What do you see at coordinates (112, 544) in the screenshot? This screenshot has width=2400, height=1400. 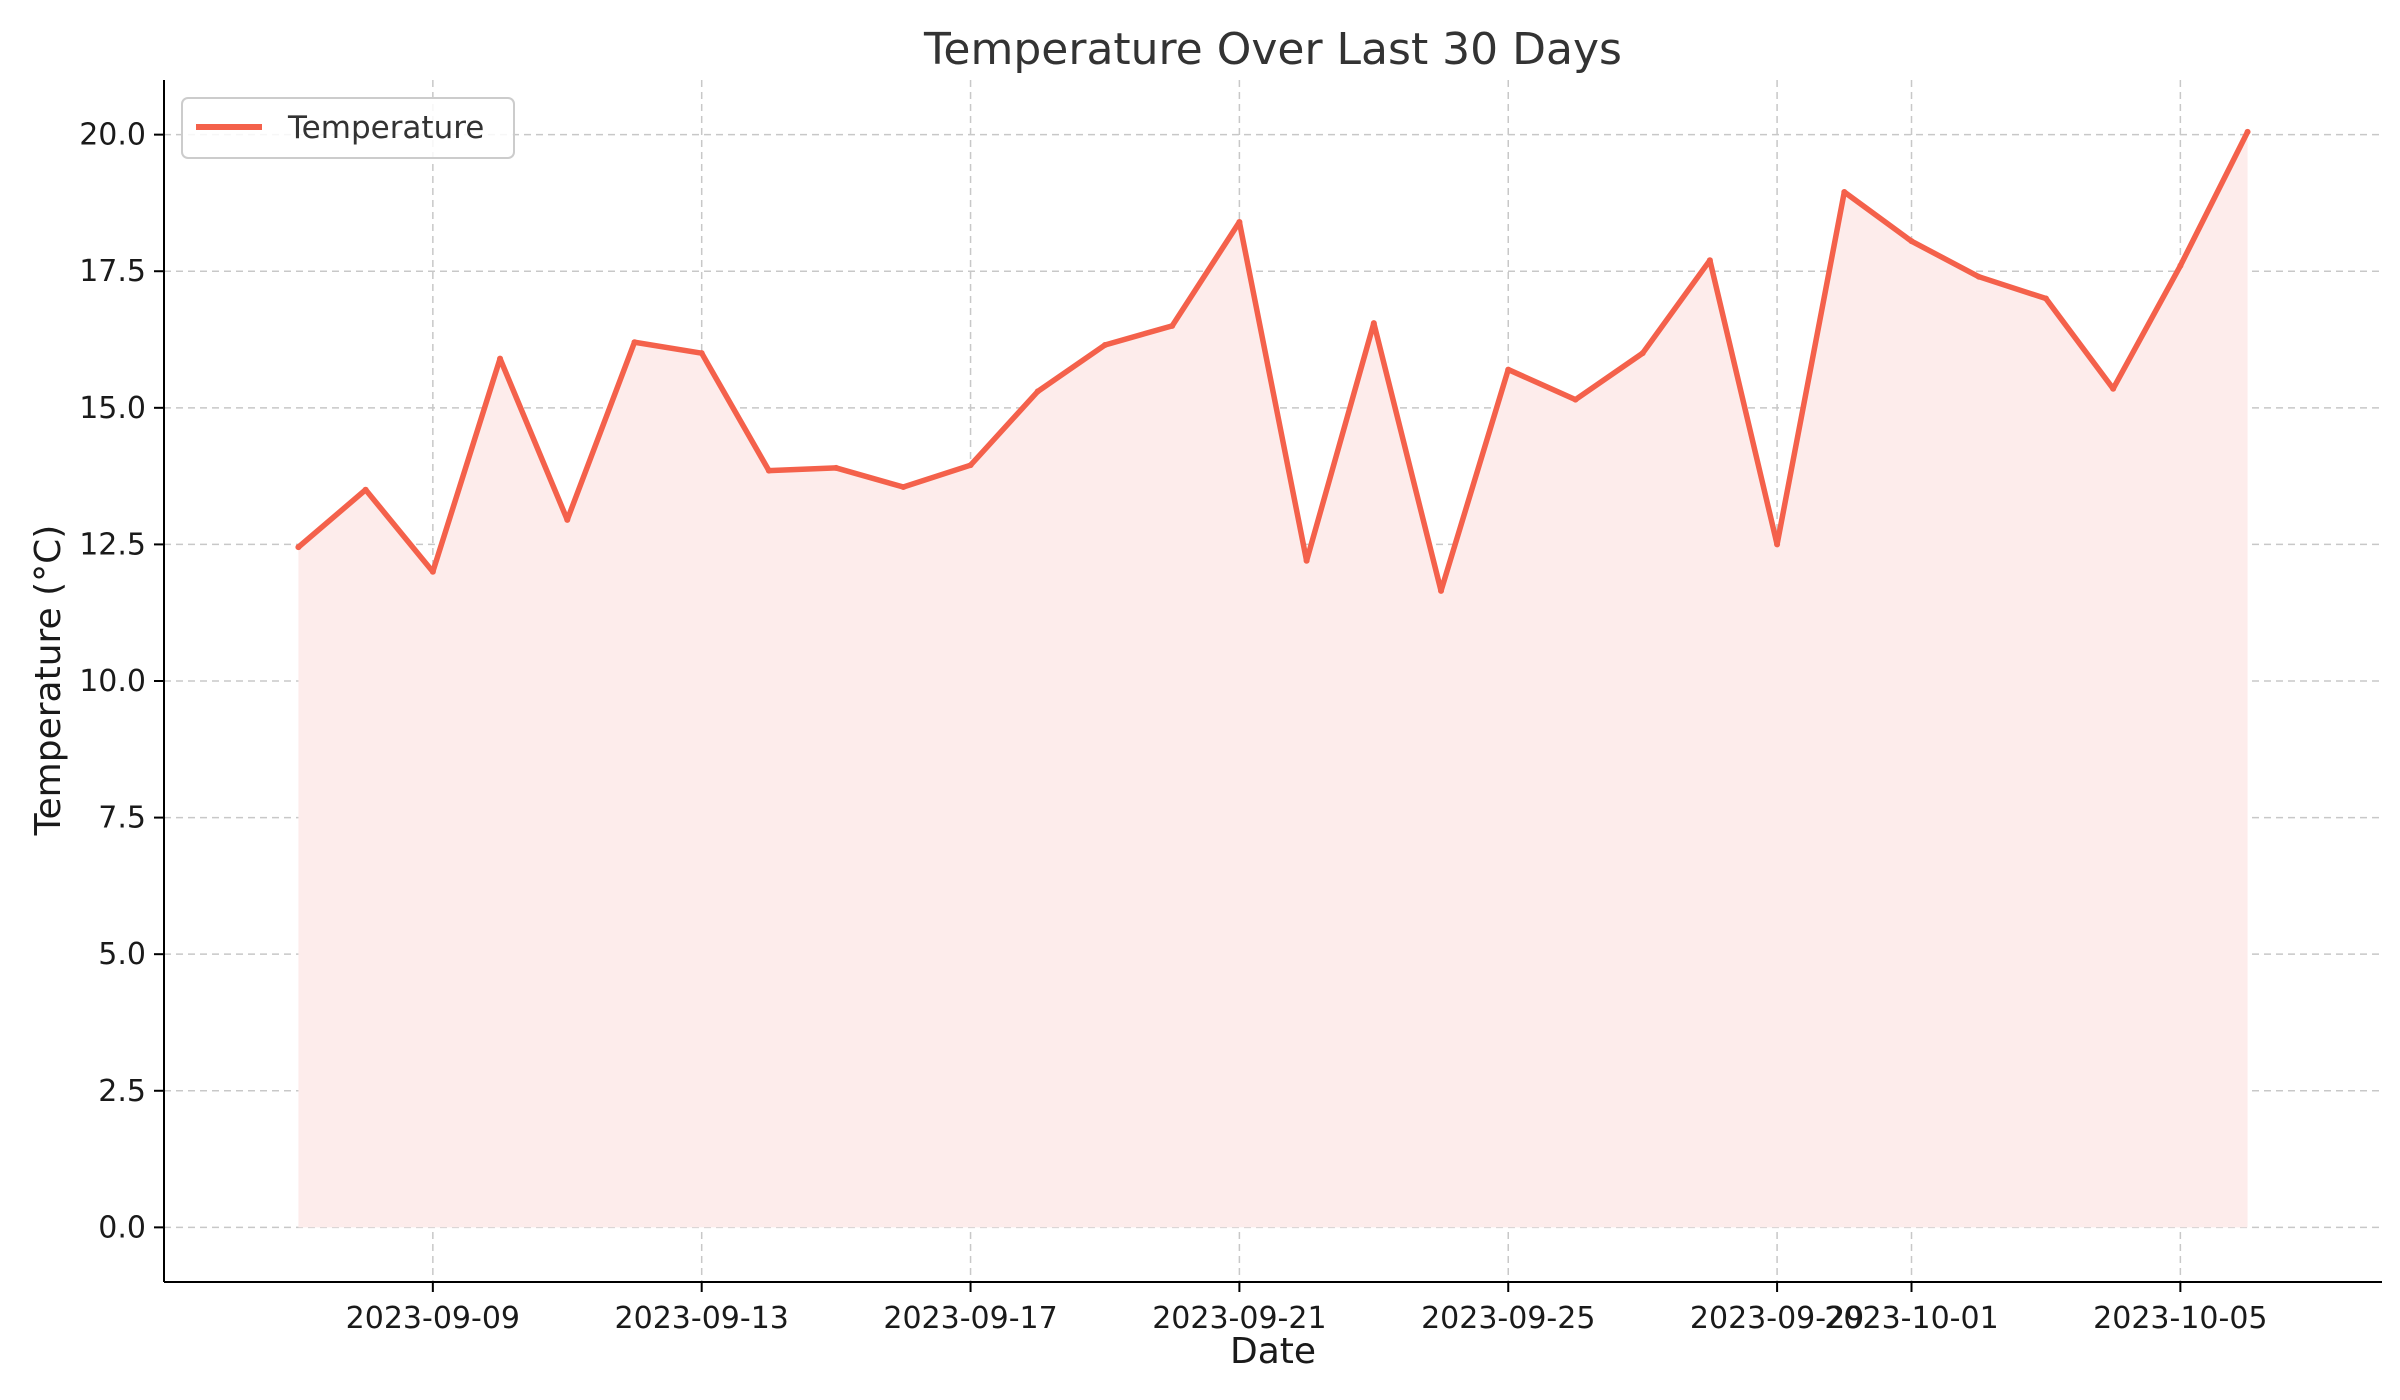 I see `y-tick-label: 12.5` at bounding box center [112, 544].